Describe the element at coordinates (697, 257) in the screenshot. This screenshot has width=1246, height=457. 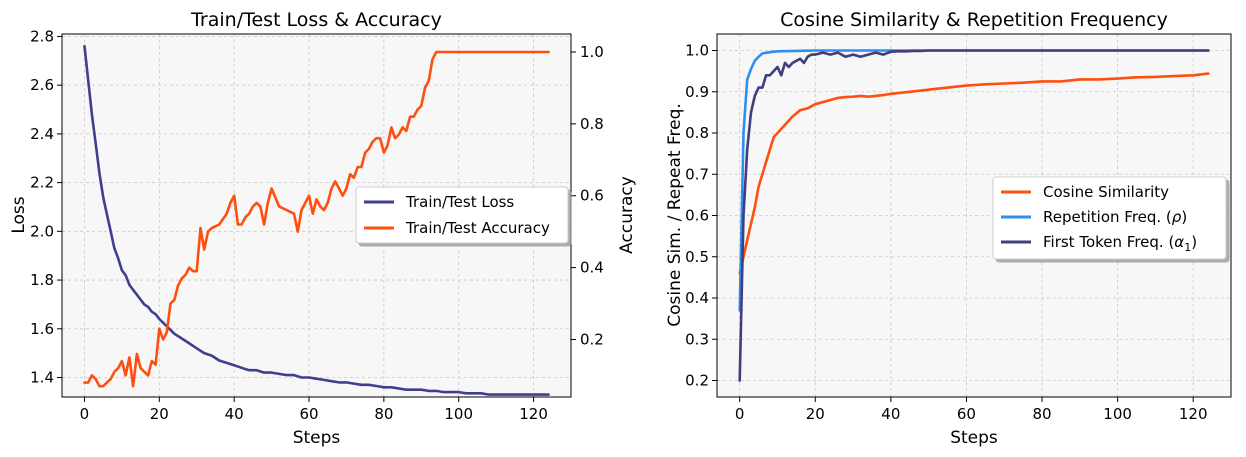
I see `y-tick-label: 0.5` at that location.